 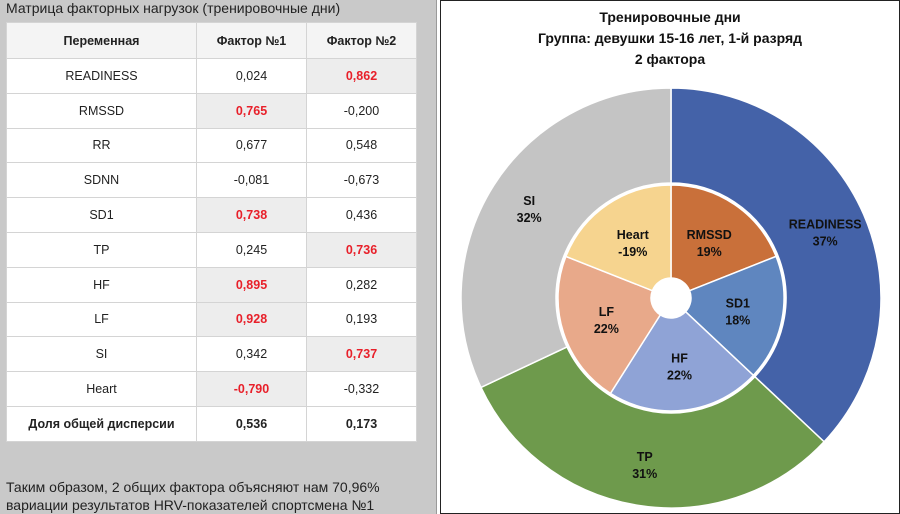 I want to click on table-row: RMSSD 0,765 -0,200, so click(x=211, y=110).